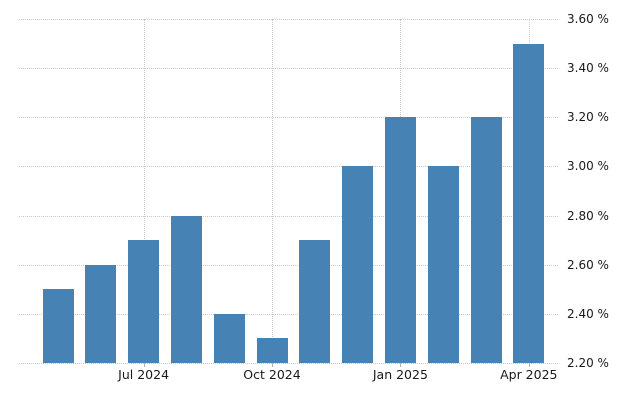 Image resolution: width=640 pixels, height=400 pixels. I want to click on y-tick-label: 2.20 %, so click(588, 363).